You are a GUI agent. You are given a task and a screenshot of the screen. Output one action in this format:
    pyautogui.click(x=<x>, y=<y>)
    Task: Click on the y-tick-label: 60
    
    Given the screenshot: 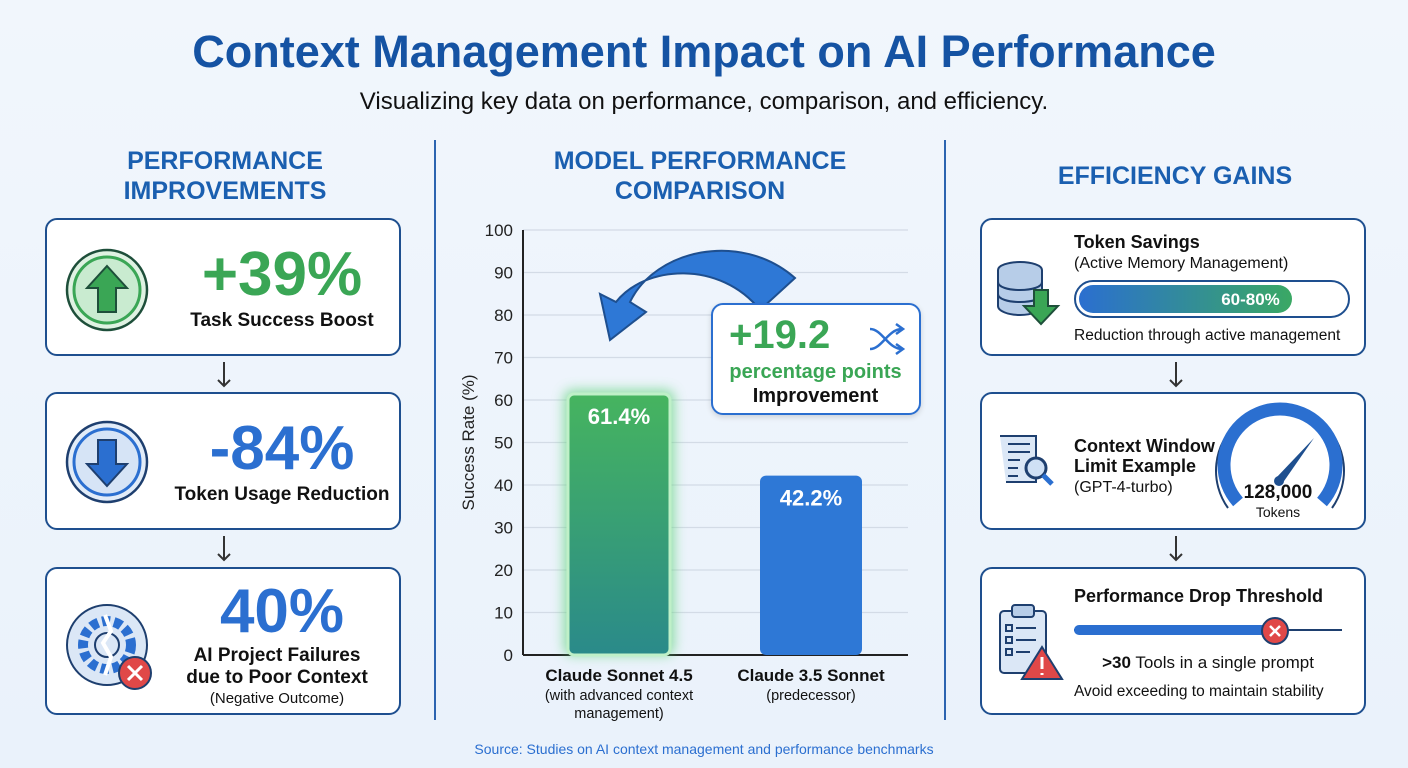 What is the action you would take?
    pyautogui.click(x=503, y=400)
    